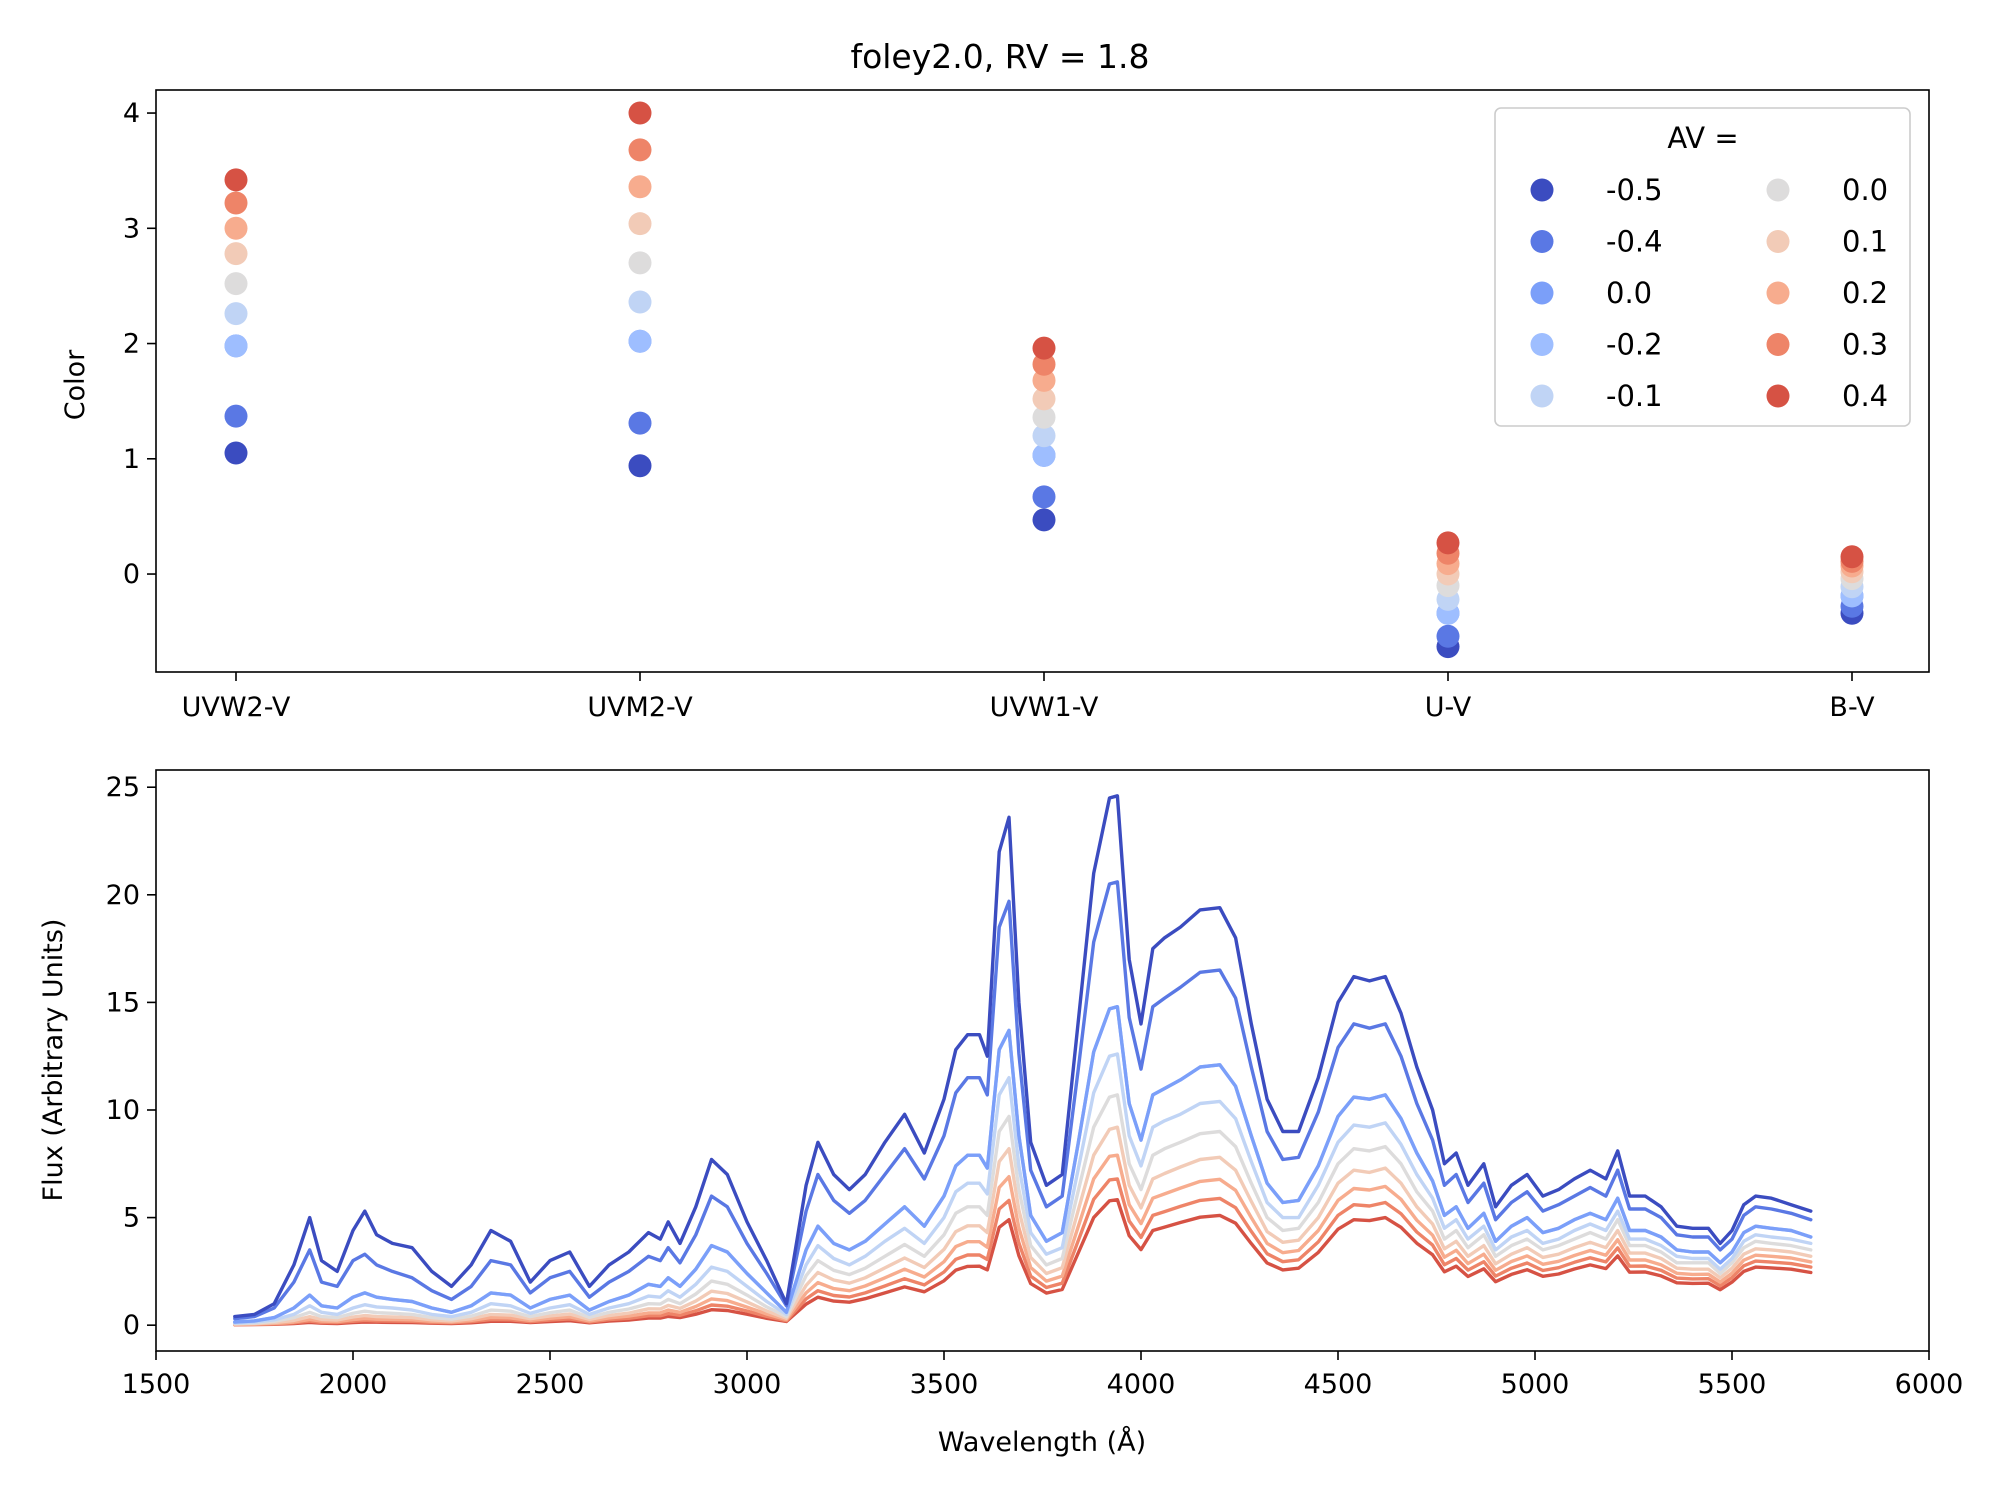 Image resolution: width=2000 pixels, height=1500 pixels. I want to click on legend-title: AV =, so click(1702, 138).